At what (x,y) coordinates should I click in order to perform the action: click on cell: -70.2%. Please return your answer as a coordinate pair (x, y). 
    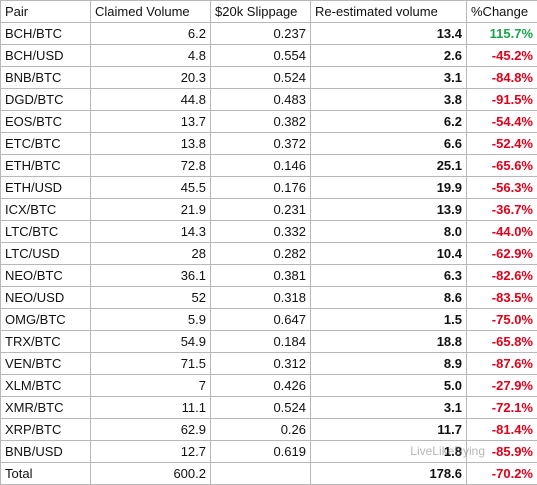
    Looking at the image, I should click on (502, 474).